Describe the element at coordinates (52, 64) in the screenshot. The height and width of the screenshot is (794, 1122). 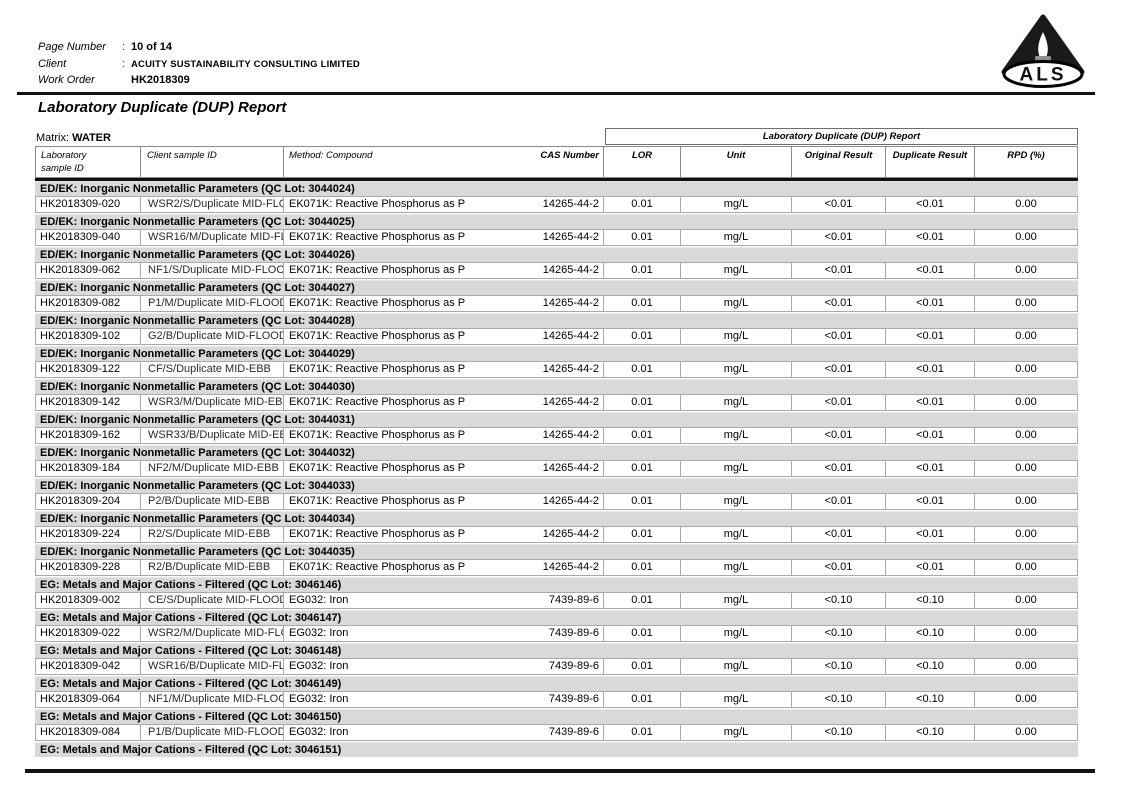
I see `client-label: Client` at that location.